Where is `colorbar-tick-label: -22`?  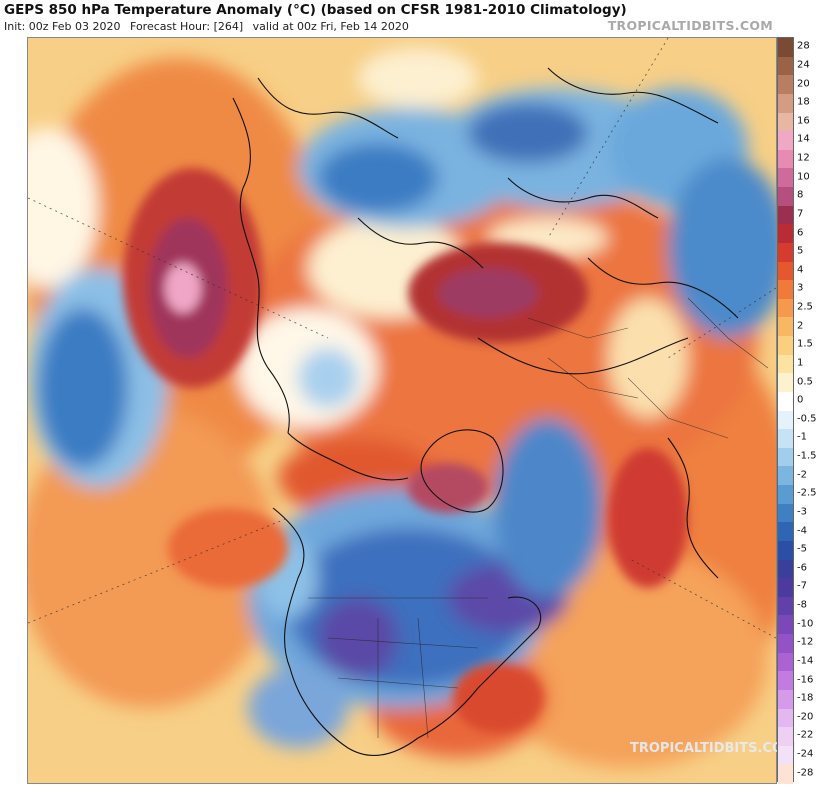
colorbar-tick-label: -22 is located at coordinates (805, 735).